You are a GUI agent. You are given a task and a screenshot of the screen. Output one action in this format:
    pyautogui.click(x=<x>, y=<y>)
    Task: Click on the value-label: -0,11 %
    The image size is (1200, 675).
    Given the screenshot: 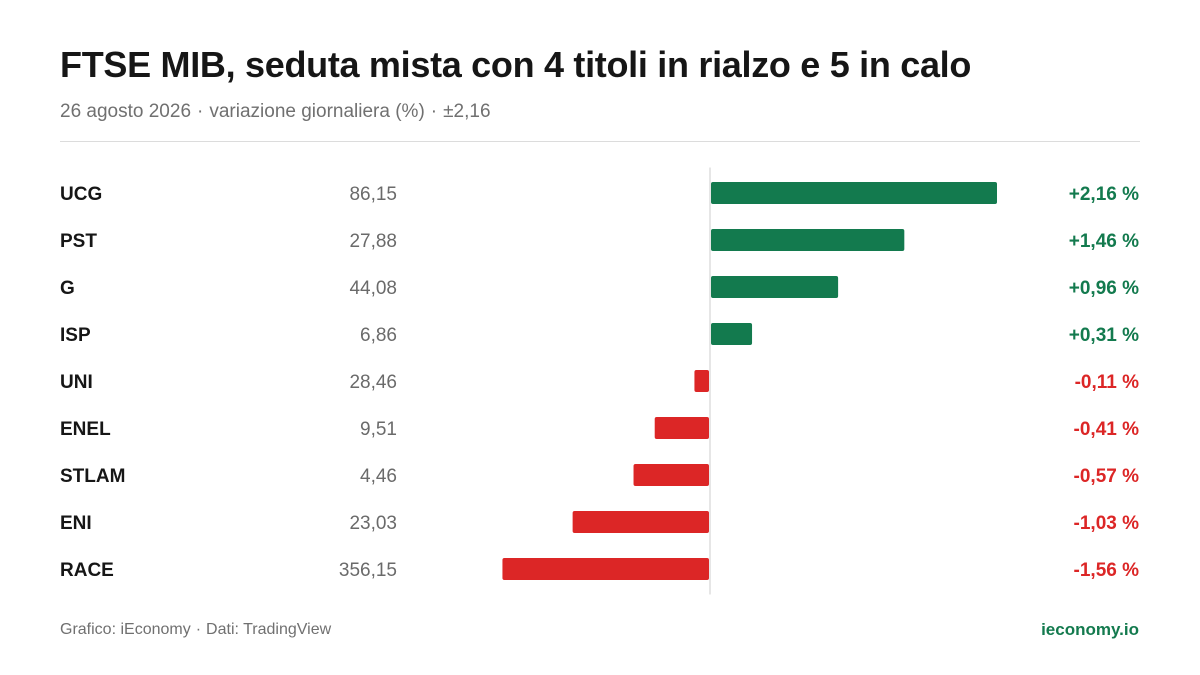 What is the action you would take?
    pyautogui.click(x=1107, y=382)
    